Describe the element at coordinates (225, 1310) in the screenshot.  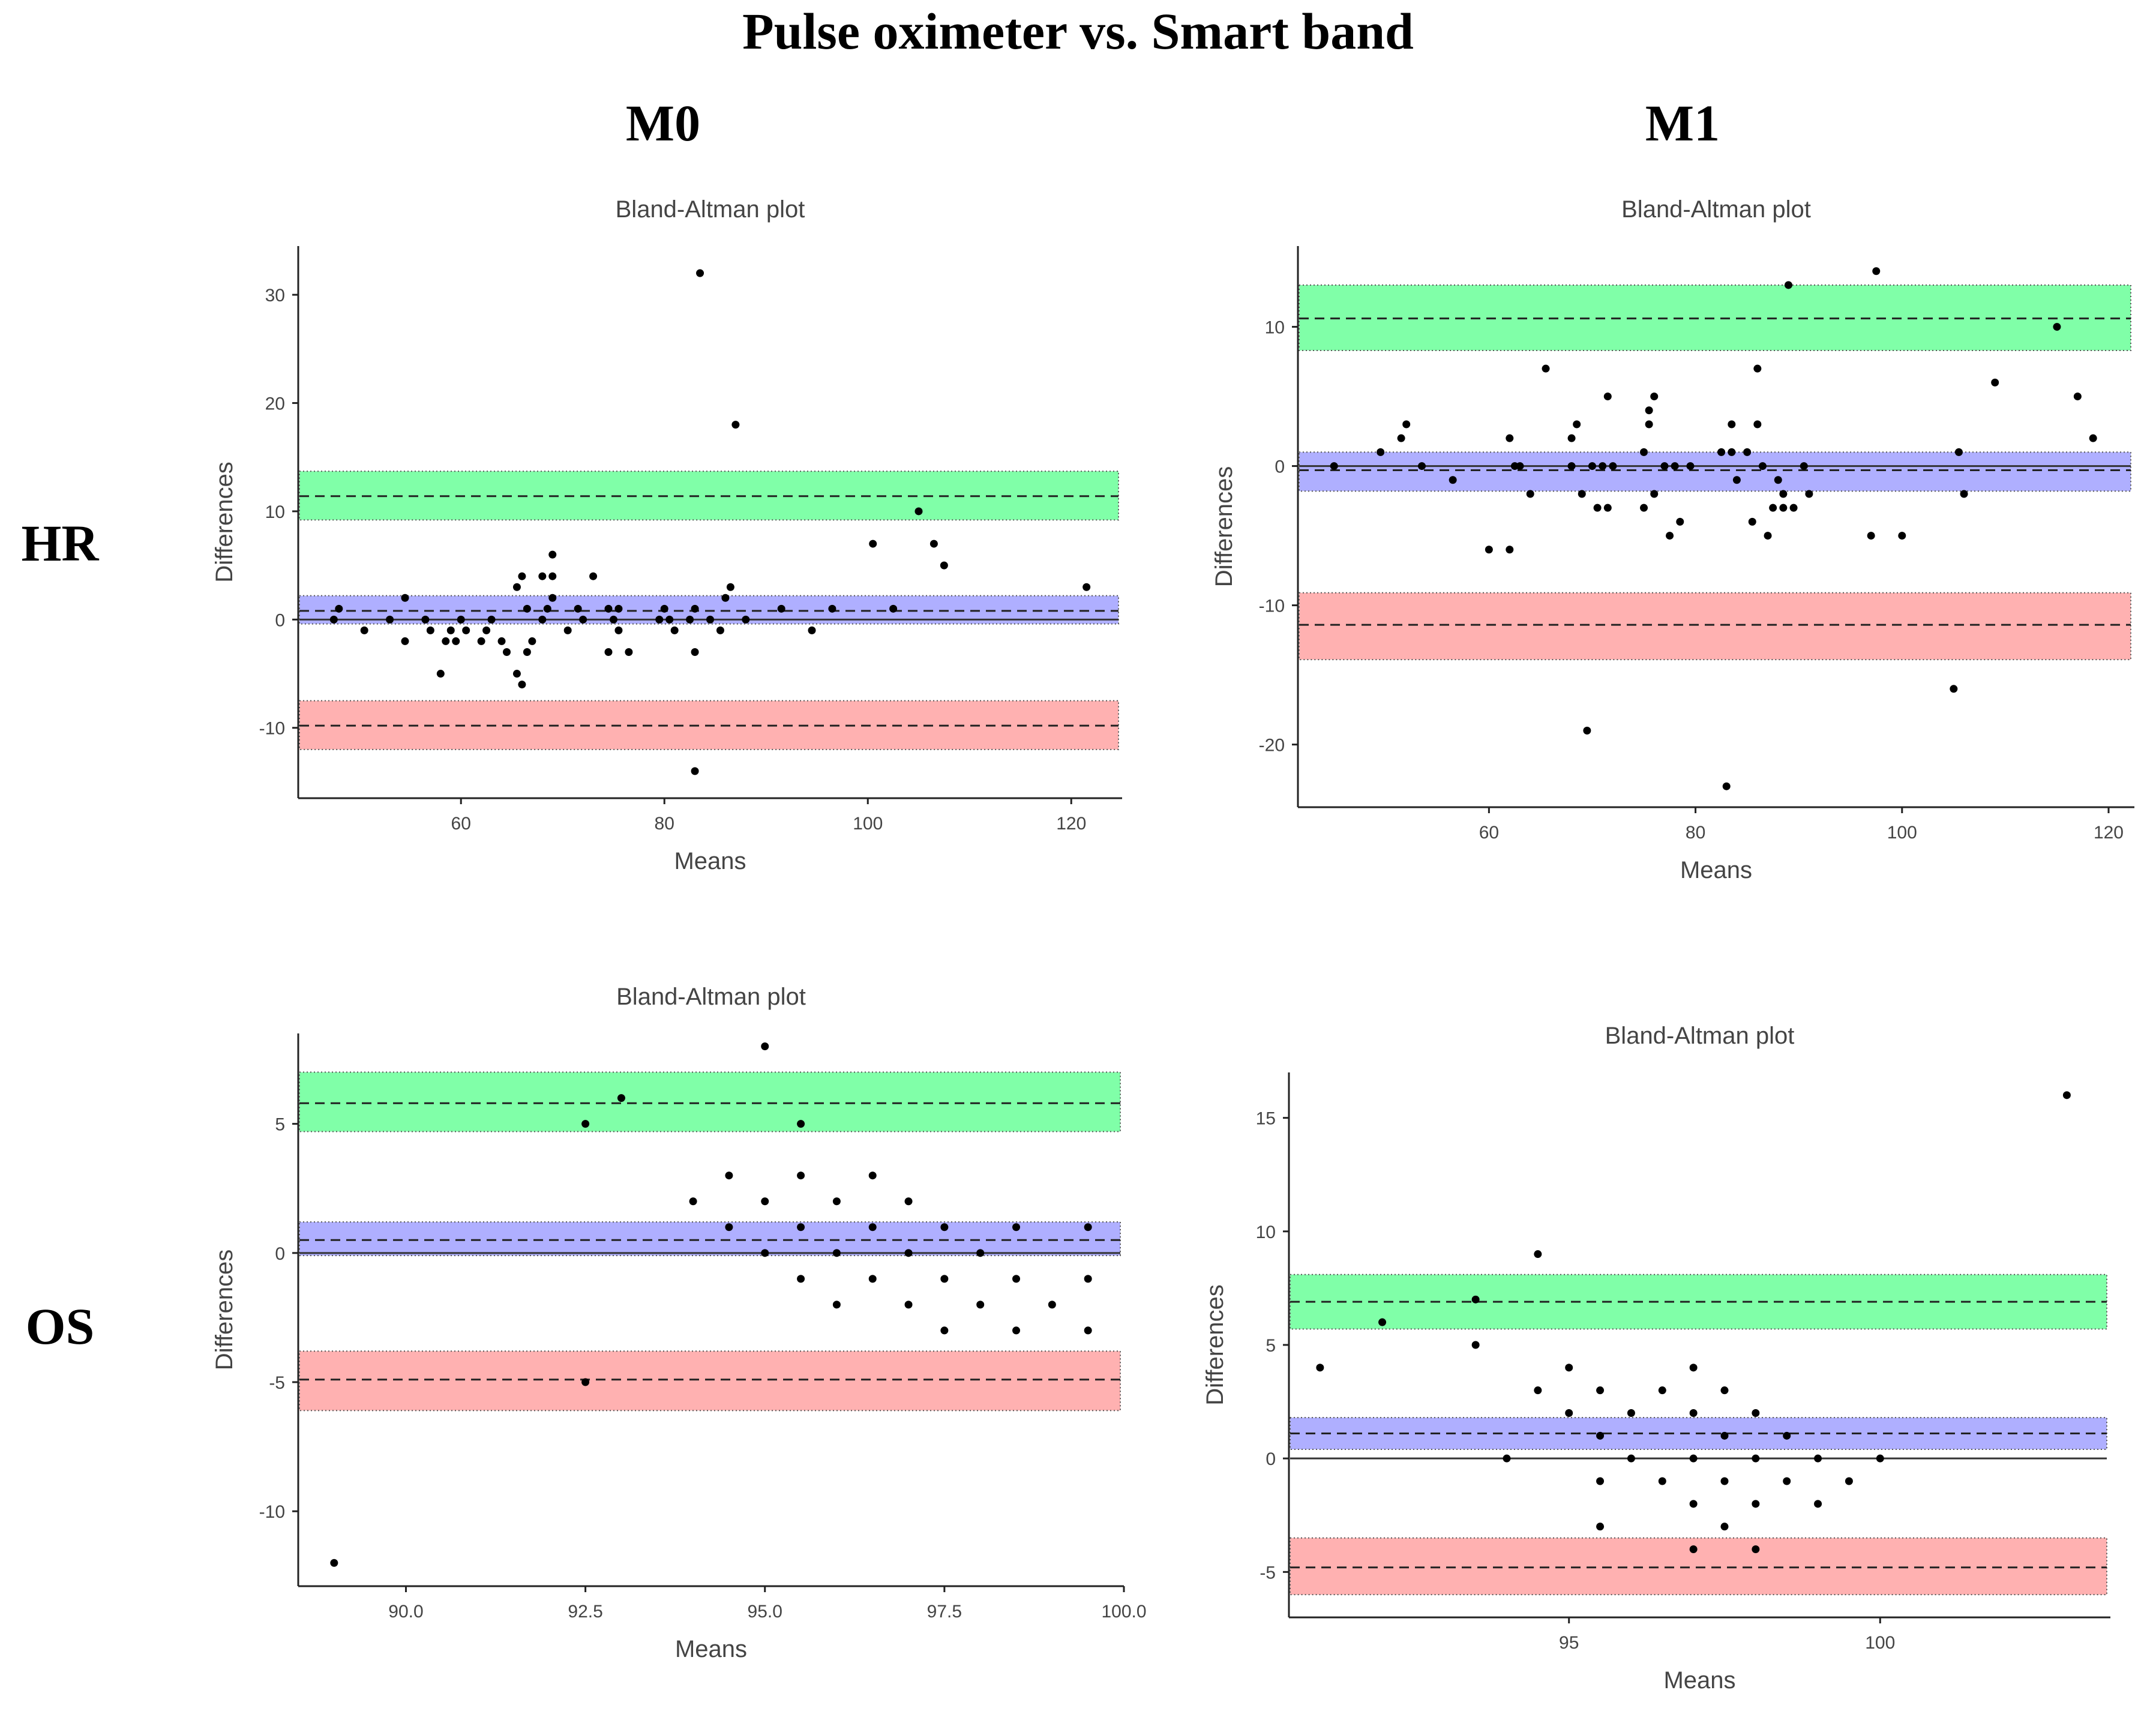
I see `y-axis-label: Differences` at that location.